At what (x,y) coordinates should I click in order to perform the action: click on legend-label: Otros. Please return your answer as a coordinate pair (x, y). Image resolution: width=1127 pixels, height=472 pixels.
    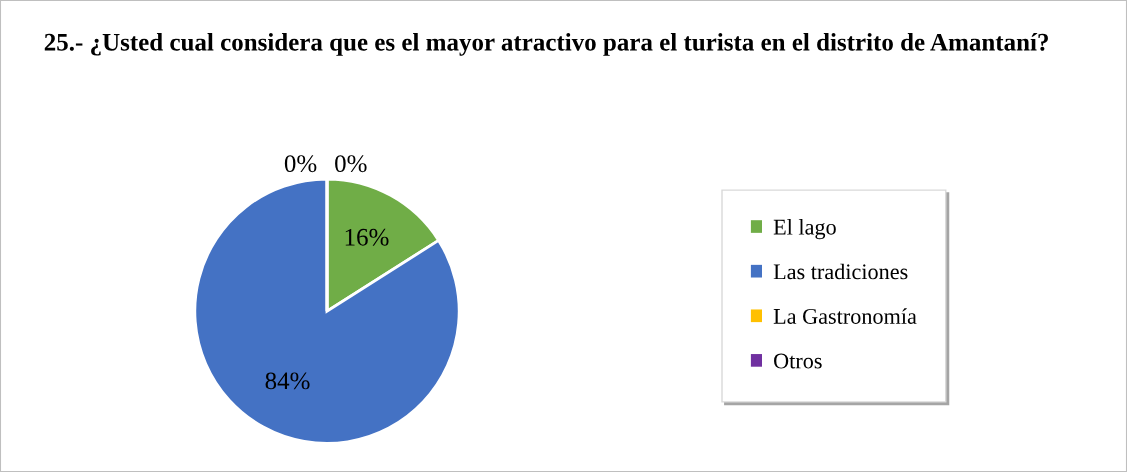
    Looking at the image, I should click on (798, 361).